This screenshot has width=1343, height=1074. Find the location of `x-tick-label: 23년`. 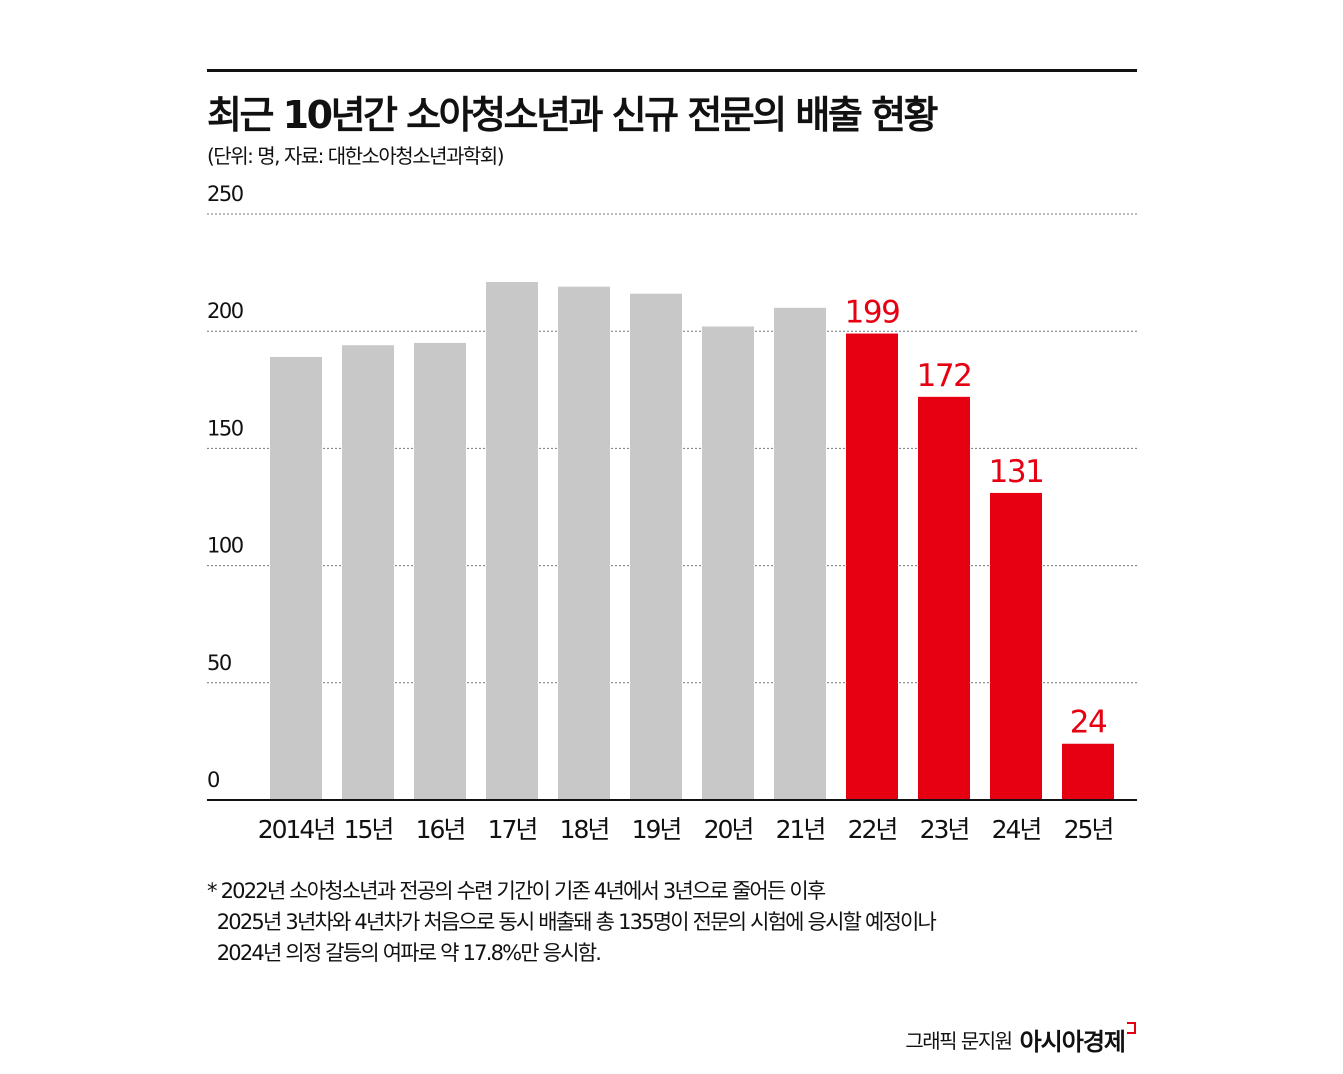

x-tick-label: 23년 is located at coordinates (944, 829).